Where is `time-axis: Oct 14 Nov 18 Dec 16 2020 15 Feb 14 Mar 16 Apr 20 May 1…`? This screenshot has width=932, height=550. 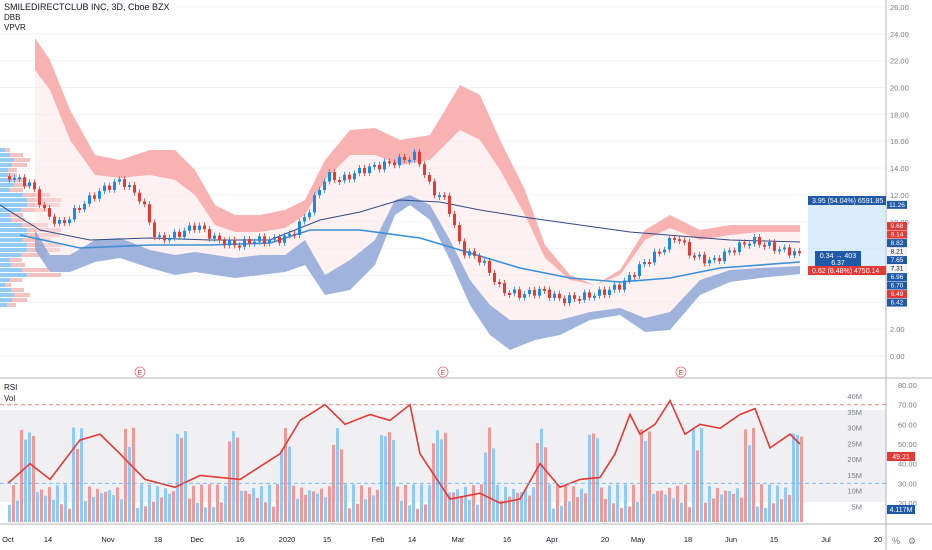 time-axis: Oct 14 Nov 18 Dec 16 2020 15 Feb 14 Mar 16 Apr 20 May 1… is located at coordinates (442, 539).